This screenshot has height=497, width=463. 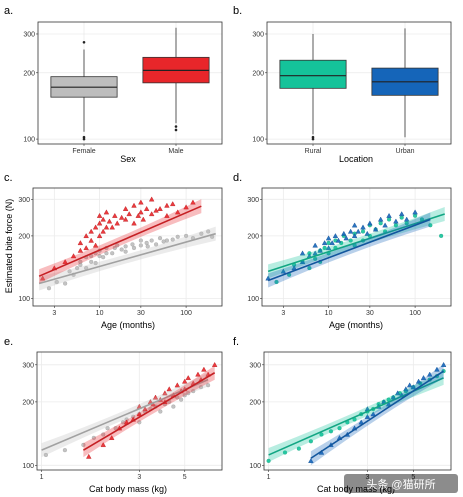 What do you see at coordinates (237, 178) in the screenshot?
I see `panel-label-d: d.` at bounding box center [237, 178].